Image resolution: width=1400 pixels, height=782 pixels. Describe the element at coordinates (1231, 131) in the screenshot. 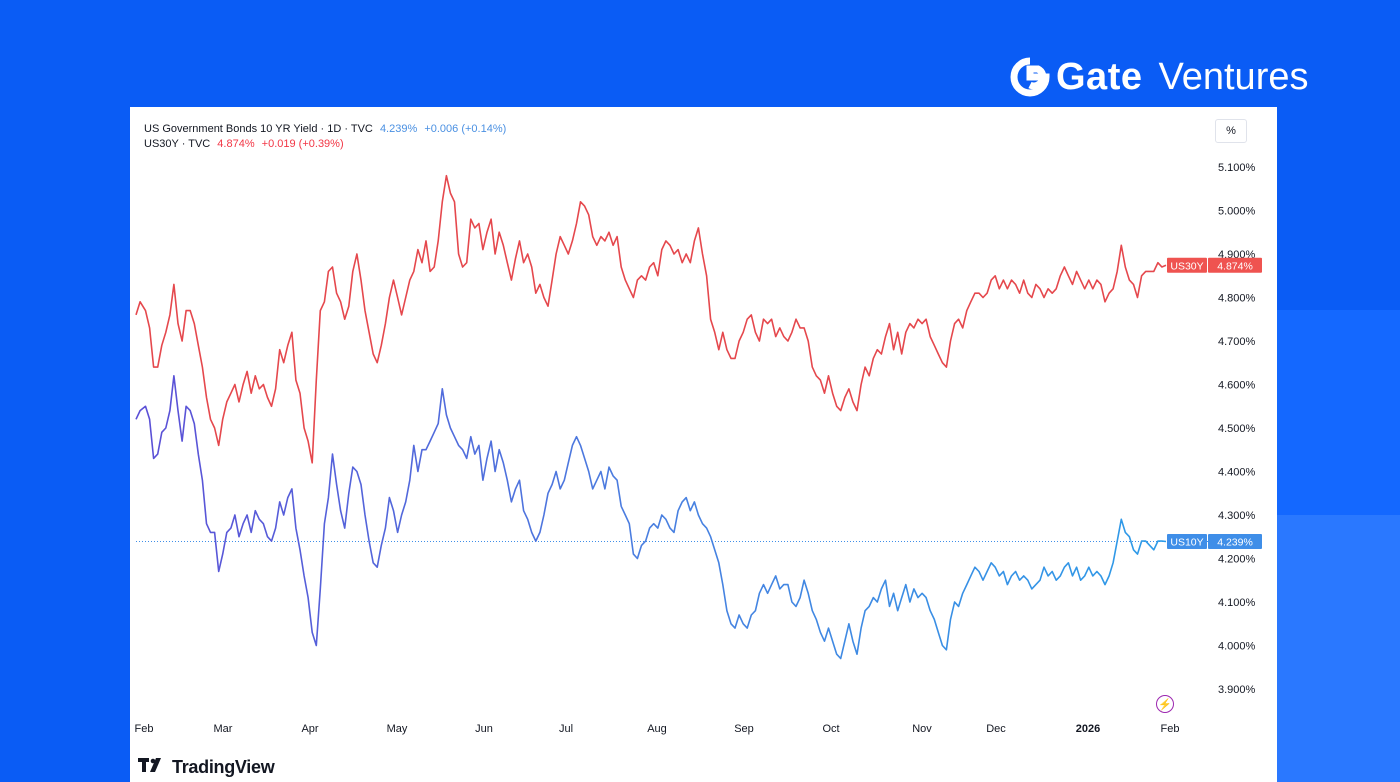

I see `percent-scale-button: %` at that location.